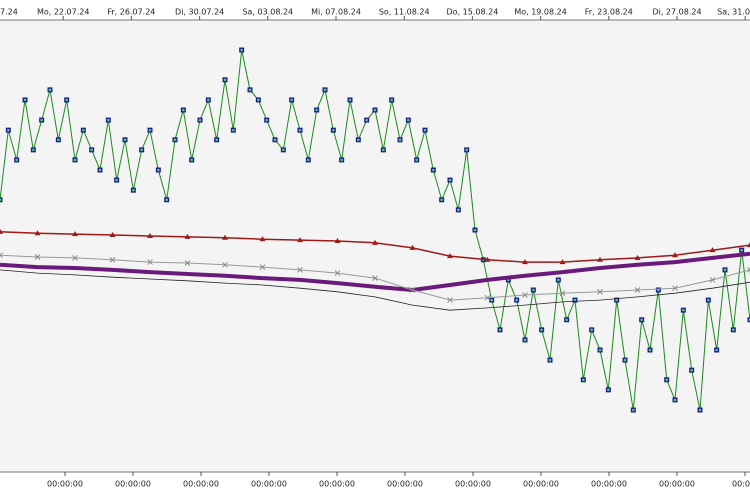 The width and height of the screenshot is (750, 500). Describe the element at coordinates (733, 12) in the screenshot. I see `top-axis-label: Sa, 31.0` at that location.